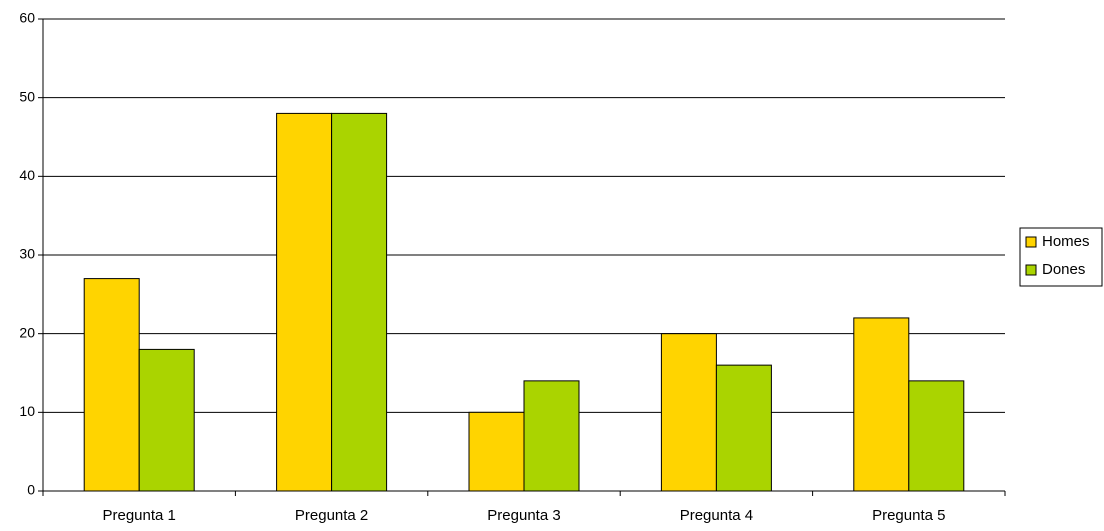 The width and height of the screenshot is (1104, 531). I want to click on y-tick-label: 0, so click(31, 490).